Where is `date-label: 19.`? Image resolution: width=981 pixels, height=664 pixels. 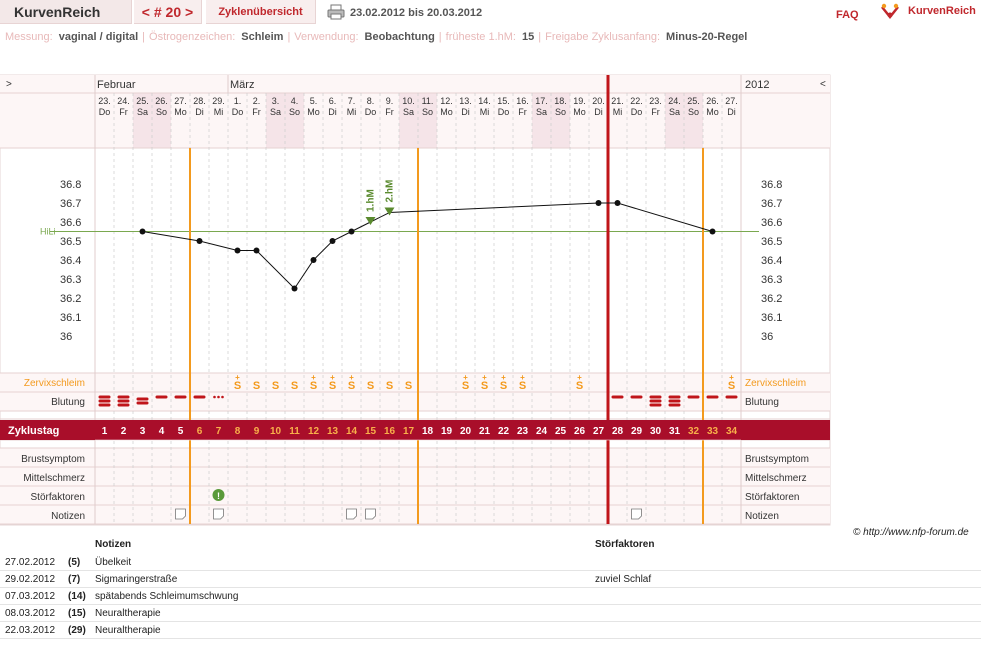
date-label: 19. is located at coordinates (579, 101).